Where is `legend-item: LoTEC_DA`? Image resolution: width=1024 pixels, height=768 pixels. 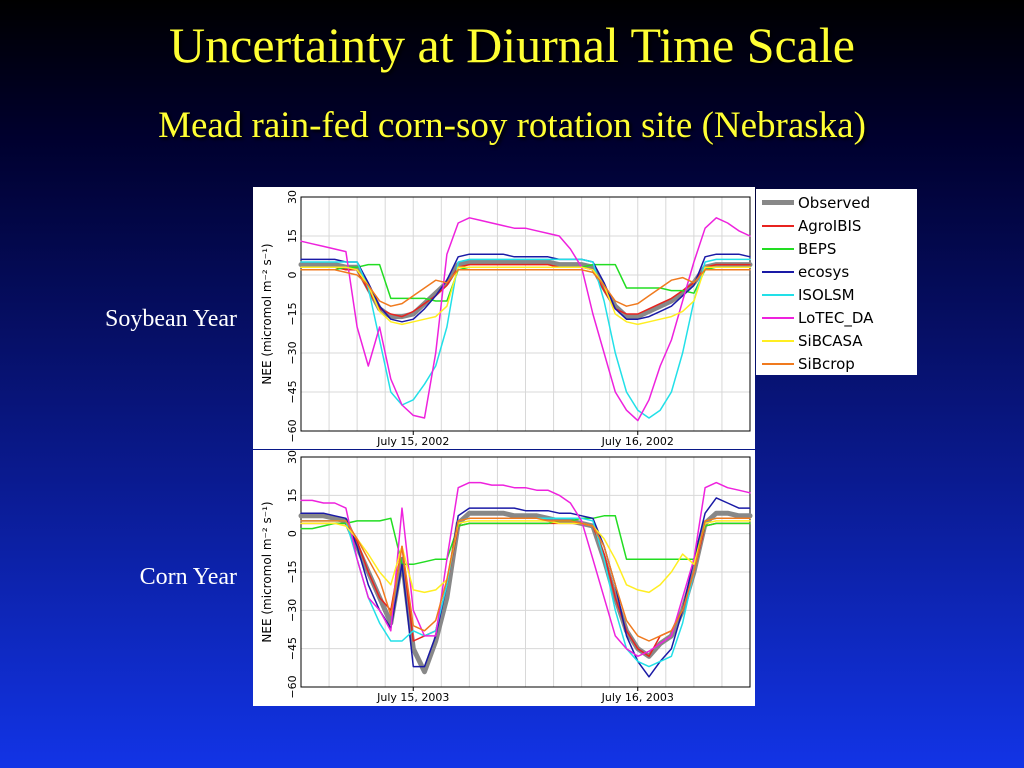 legend-item: LoTEC_DA is located at coordinates (839, 317).